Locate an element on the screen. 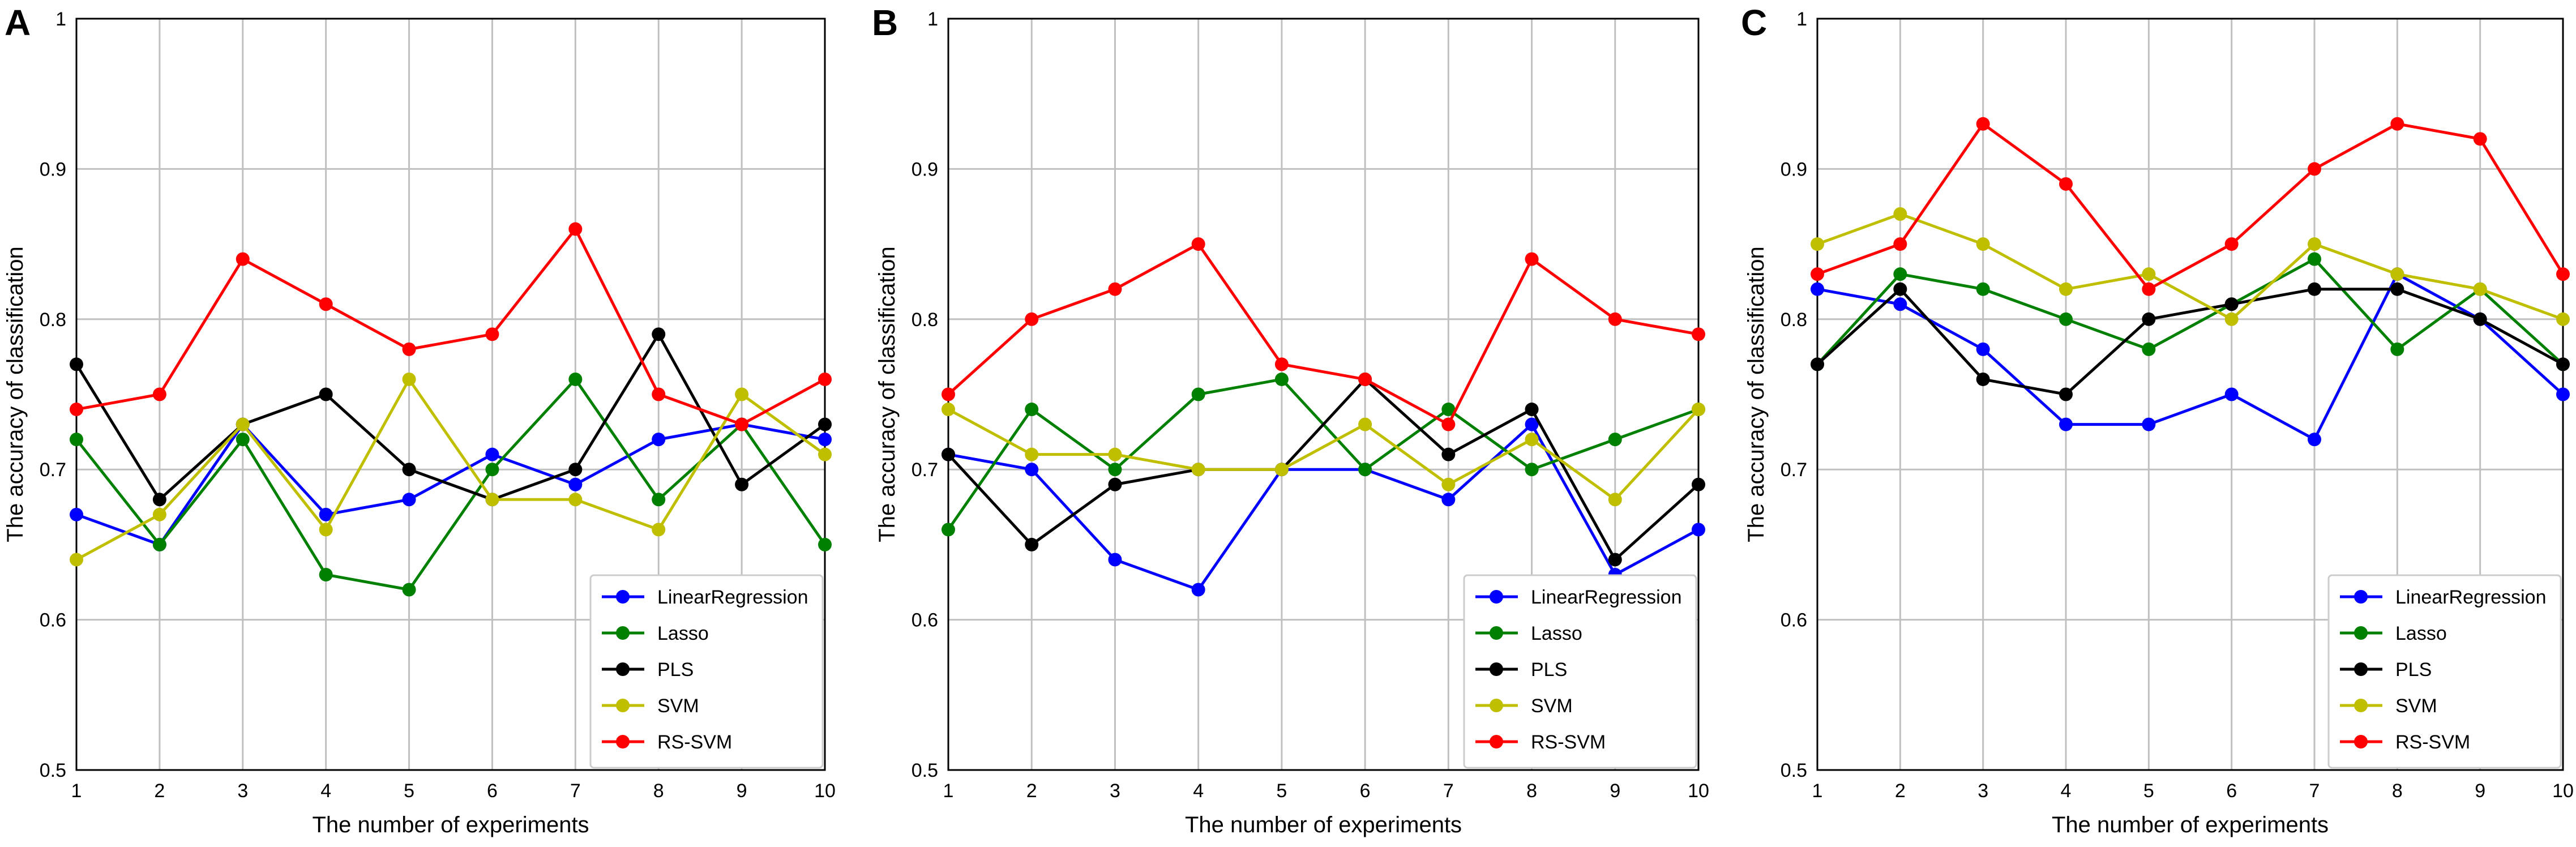 Image resolution: width=2576 pixels, height=847 pixels. panel-label: B is located at coordinates (885, 22).